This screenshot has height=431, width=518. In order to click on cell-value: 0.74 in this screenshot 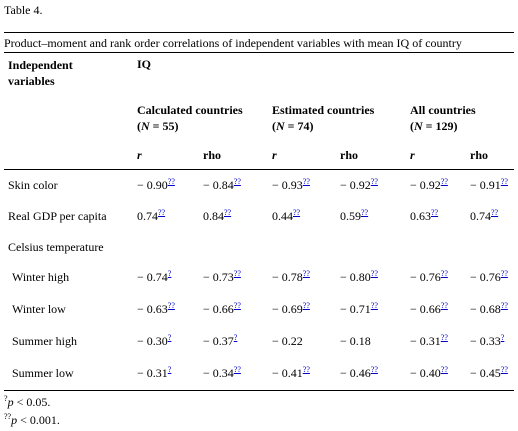, I will do `click(147, 216)`.